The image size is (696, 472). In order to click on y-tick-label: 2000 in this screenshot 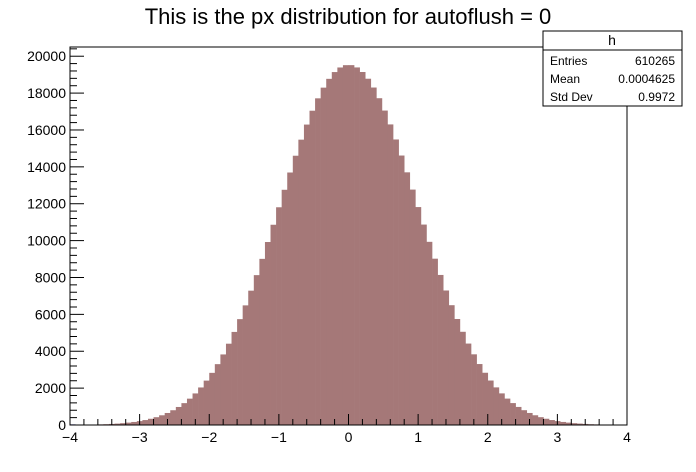, I will do `click(50, 388)`.